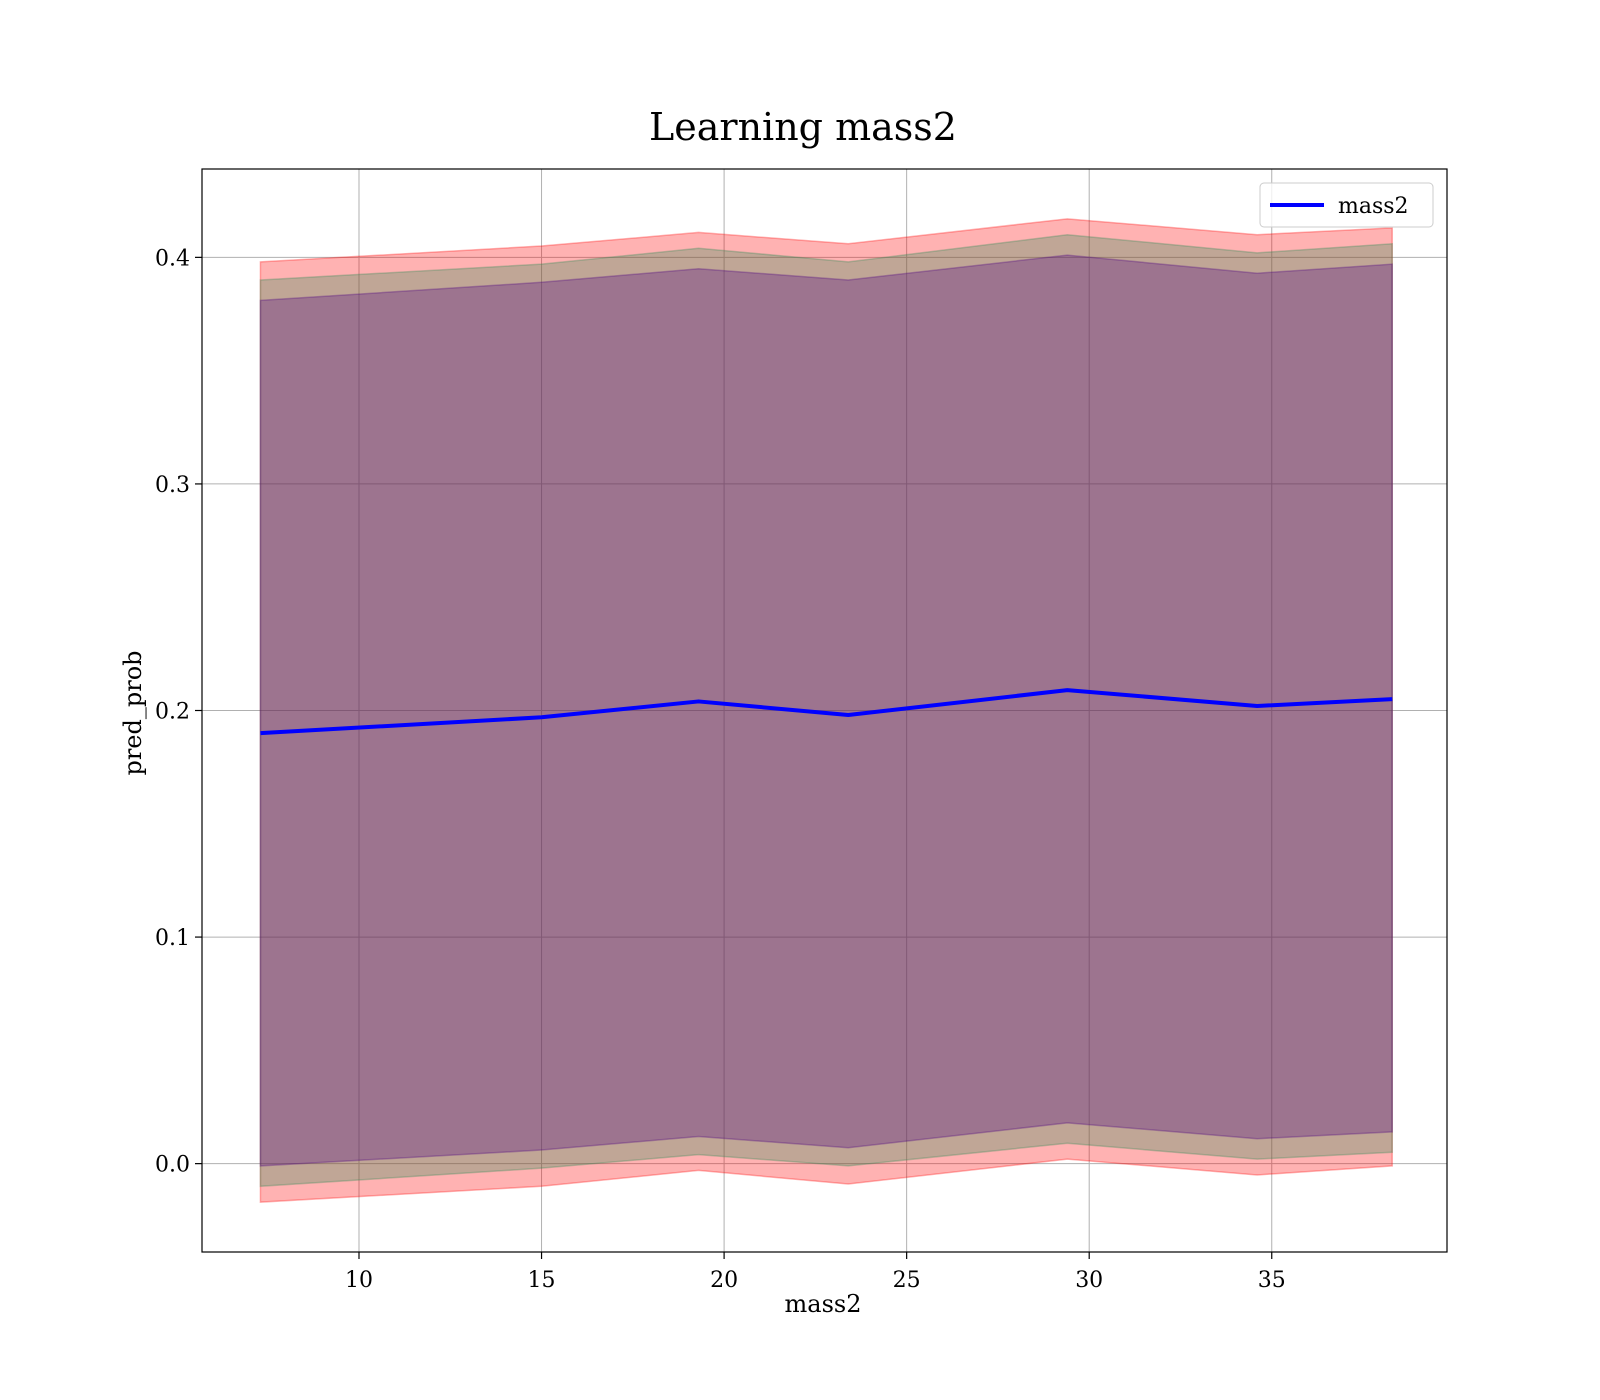 The image size is (1600, 1400). What do you see at coordinates (172, 712) in the screenshot?
I see `y-tick-label: 0.2` at bounding box center [172, 712].